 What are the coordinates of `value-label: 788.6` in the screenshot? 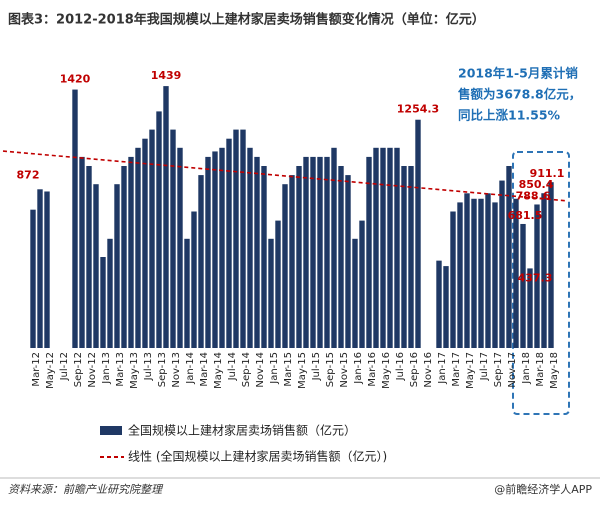 It's located at (533, 195).